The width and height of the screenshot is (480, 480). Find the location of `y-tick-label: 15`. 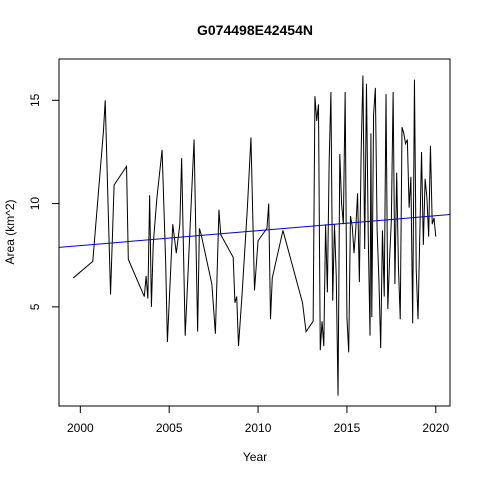

y-tick-label: 15 is located at coordinates (35, 100).